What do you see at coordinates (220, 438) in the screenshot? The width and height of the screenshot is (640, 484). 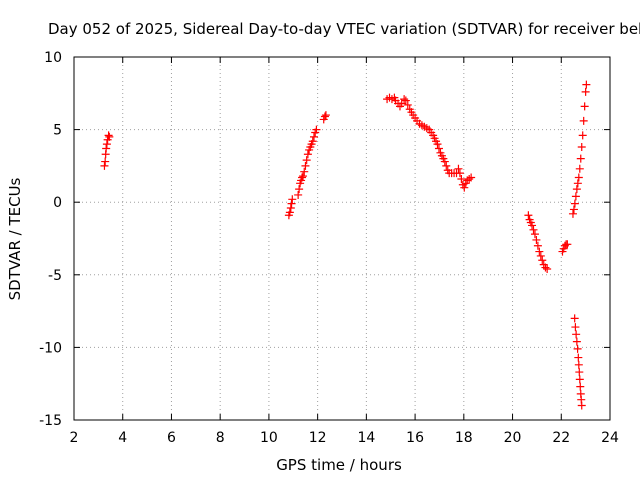 I see `x-tick-label: 8` at bounding box center [220, 438].